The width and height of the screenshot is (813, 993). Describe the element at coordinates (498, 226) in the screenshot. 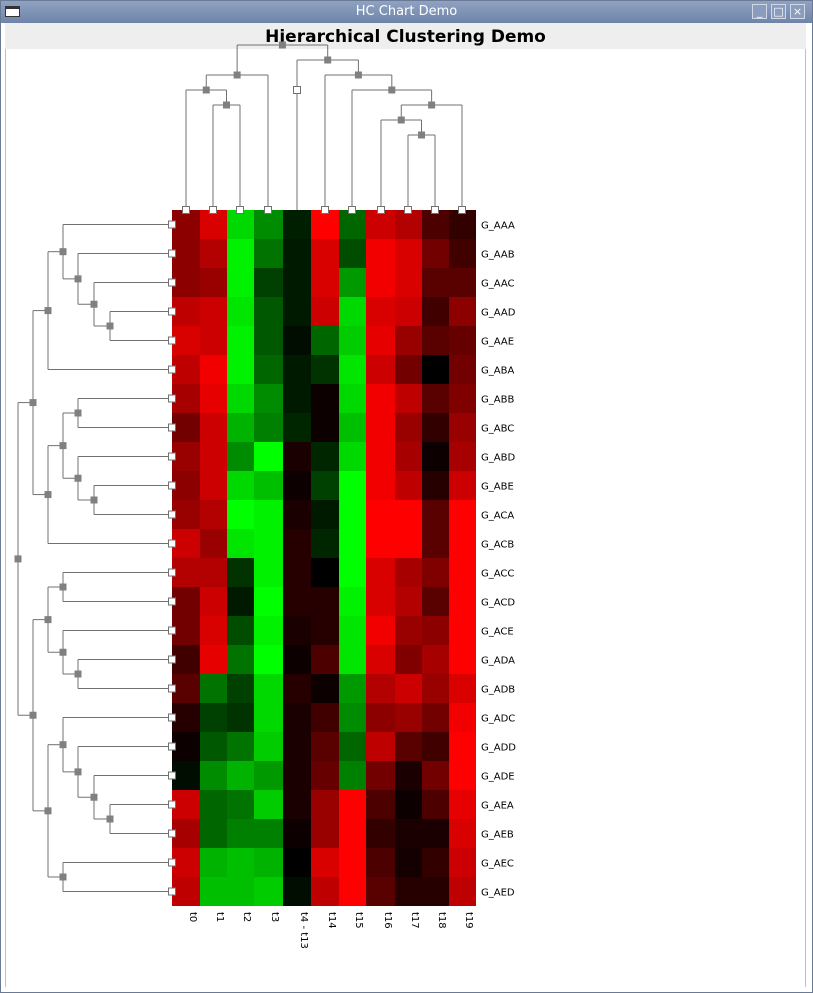

I see `row-label: G_AAA` at that location.